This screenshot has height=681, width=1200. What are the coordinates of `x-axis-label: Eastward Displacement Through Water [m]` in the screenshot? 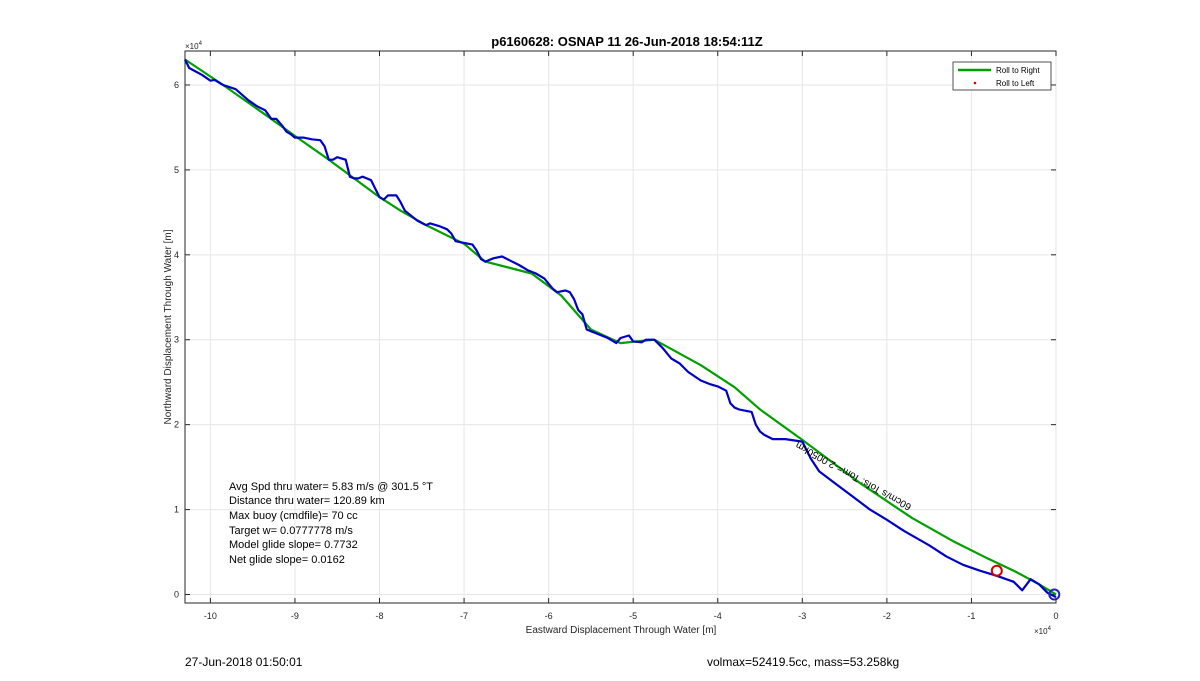 It's located at (621, 630).